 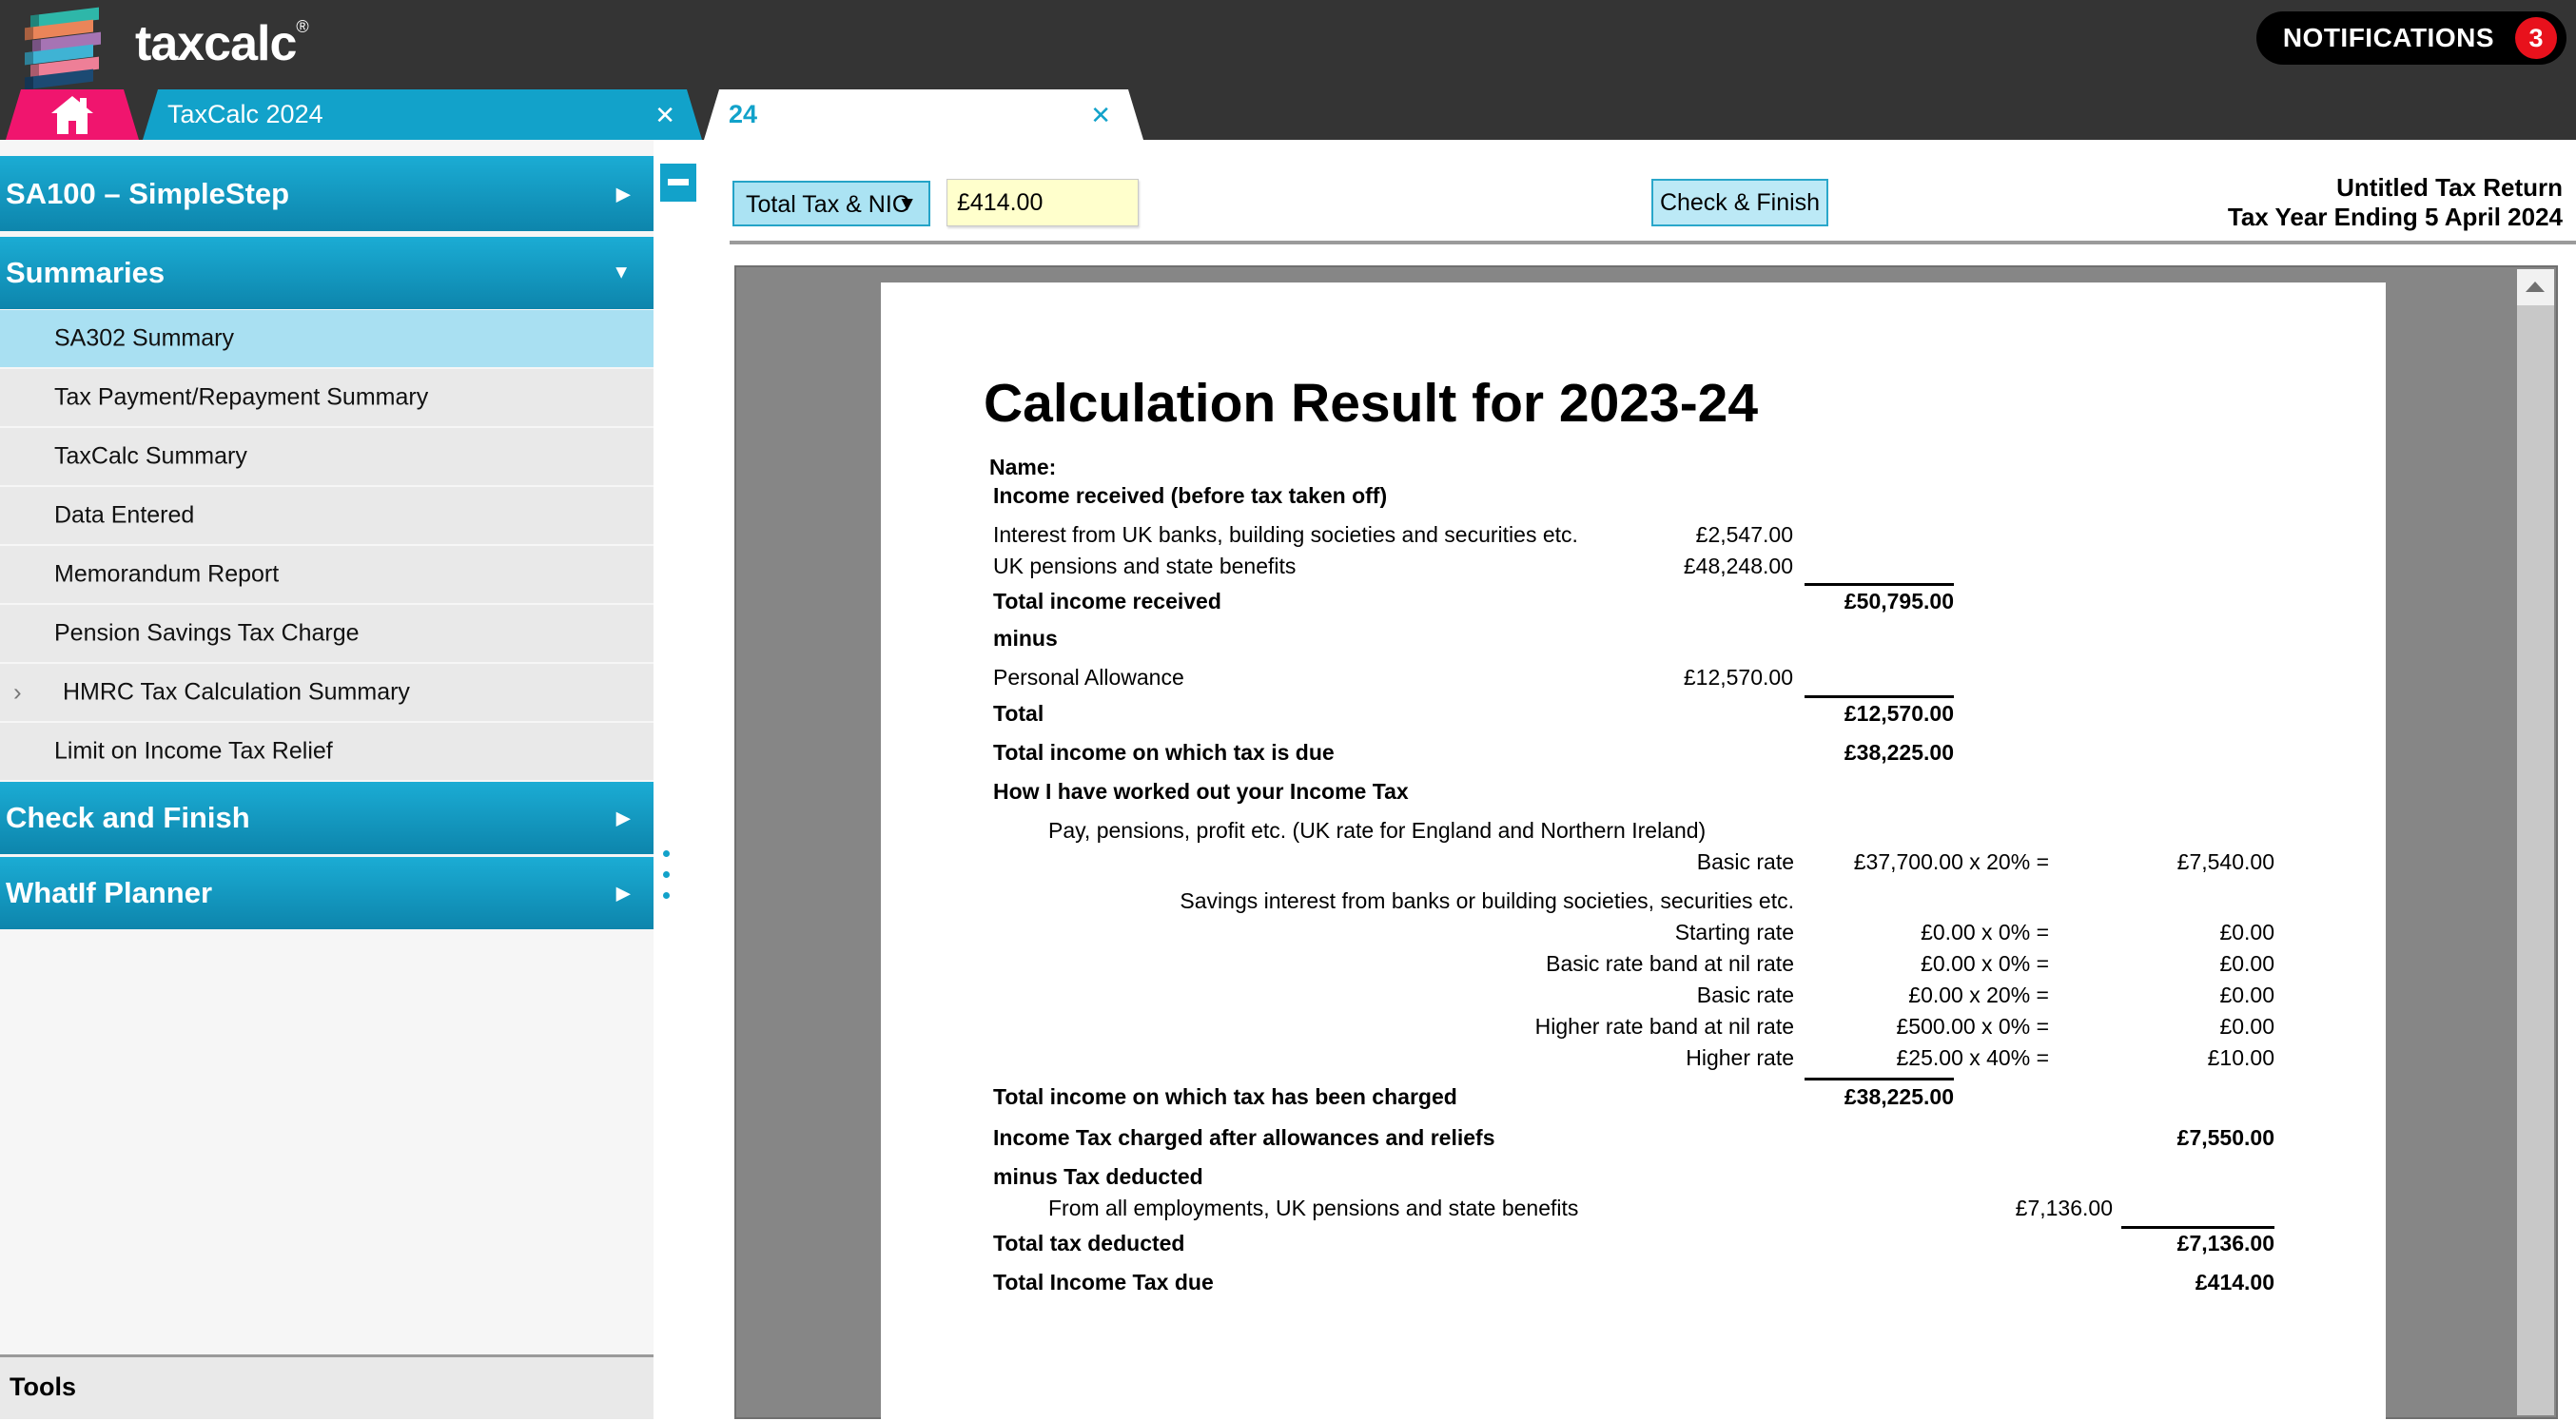 I want to click on taxcalc-logo: taxcalc®, so click(x=284, y=49).